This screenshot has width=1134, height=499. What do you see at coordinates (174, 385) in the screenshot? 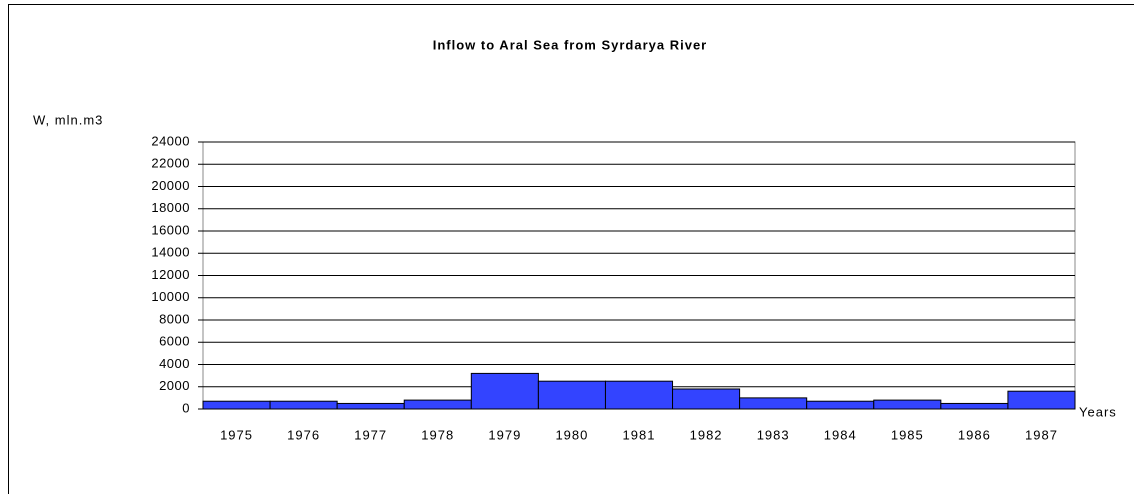
I see `y-tick-label: 2000` at bounding box center [174, 385].